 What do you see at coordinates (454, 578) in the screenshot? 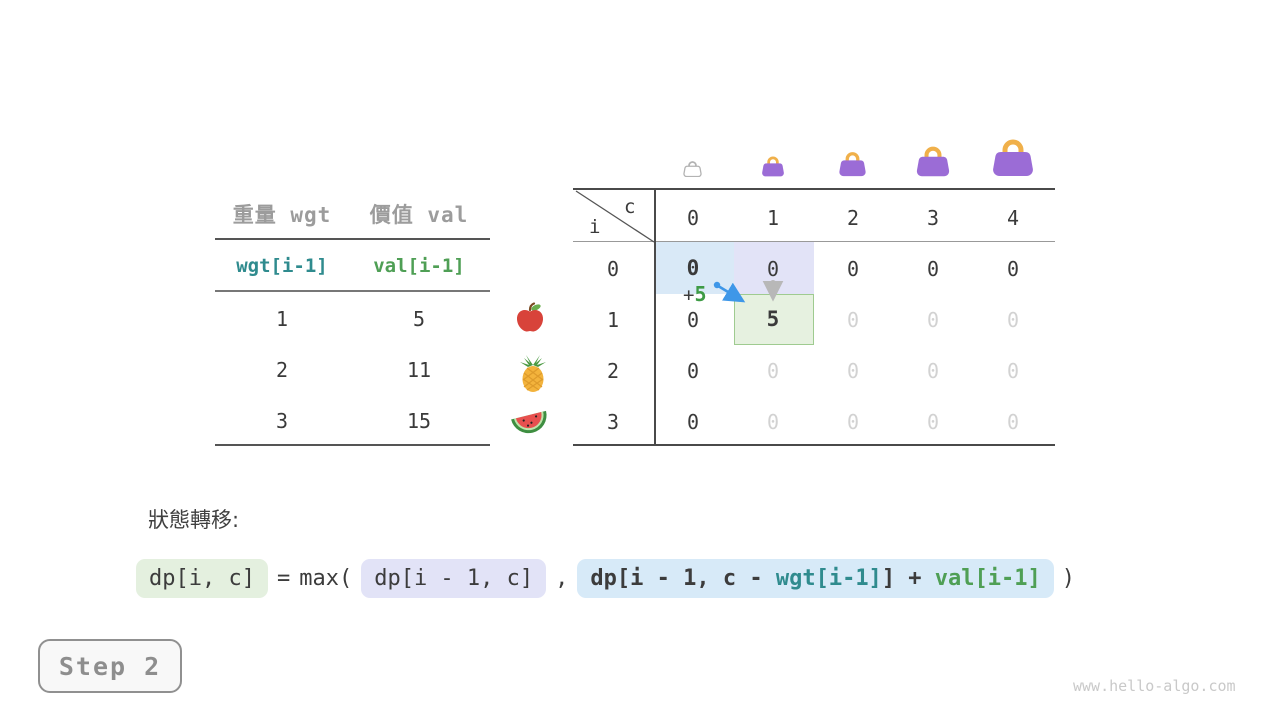
I see `formula-arg1: dp[i - 1, c]` at bounding box center [454, 578].